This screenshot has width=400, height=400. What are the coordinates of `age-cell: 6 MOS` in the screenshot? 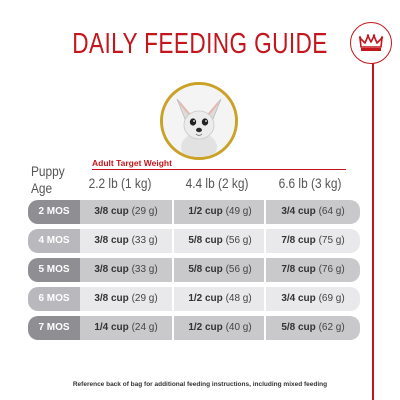 It's located at (54, 299).